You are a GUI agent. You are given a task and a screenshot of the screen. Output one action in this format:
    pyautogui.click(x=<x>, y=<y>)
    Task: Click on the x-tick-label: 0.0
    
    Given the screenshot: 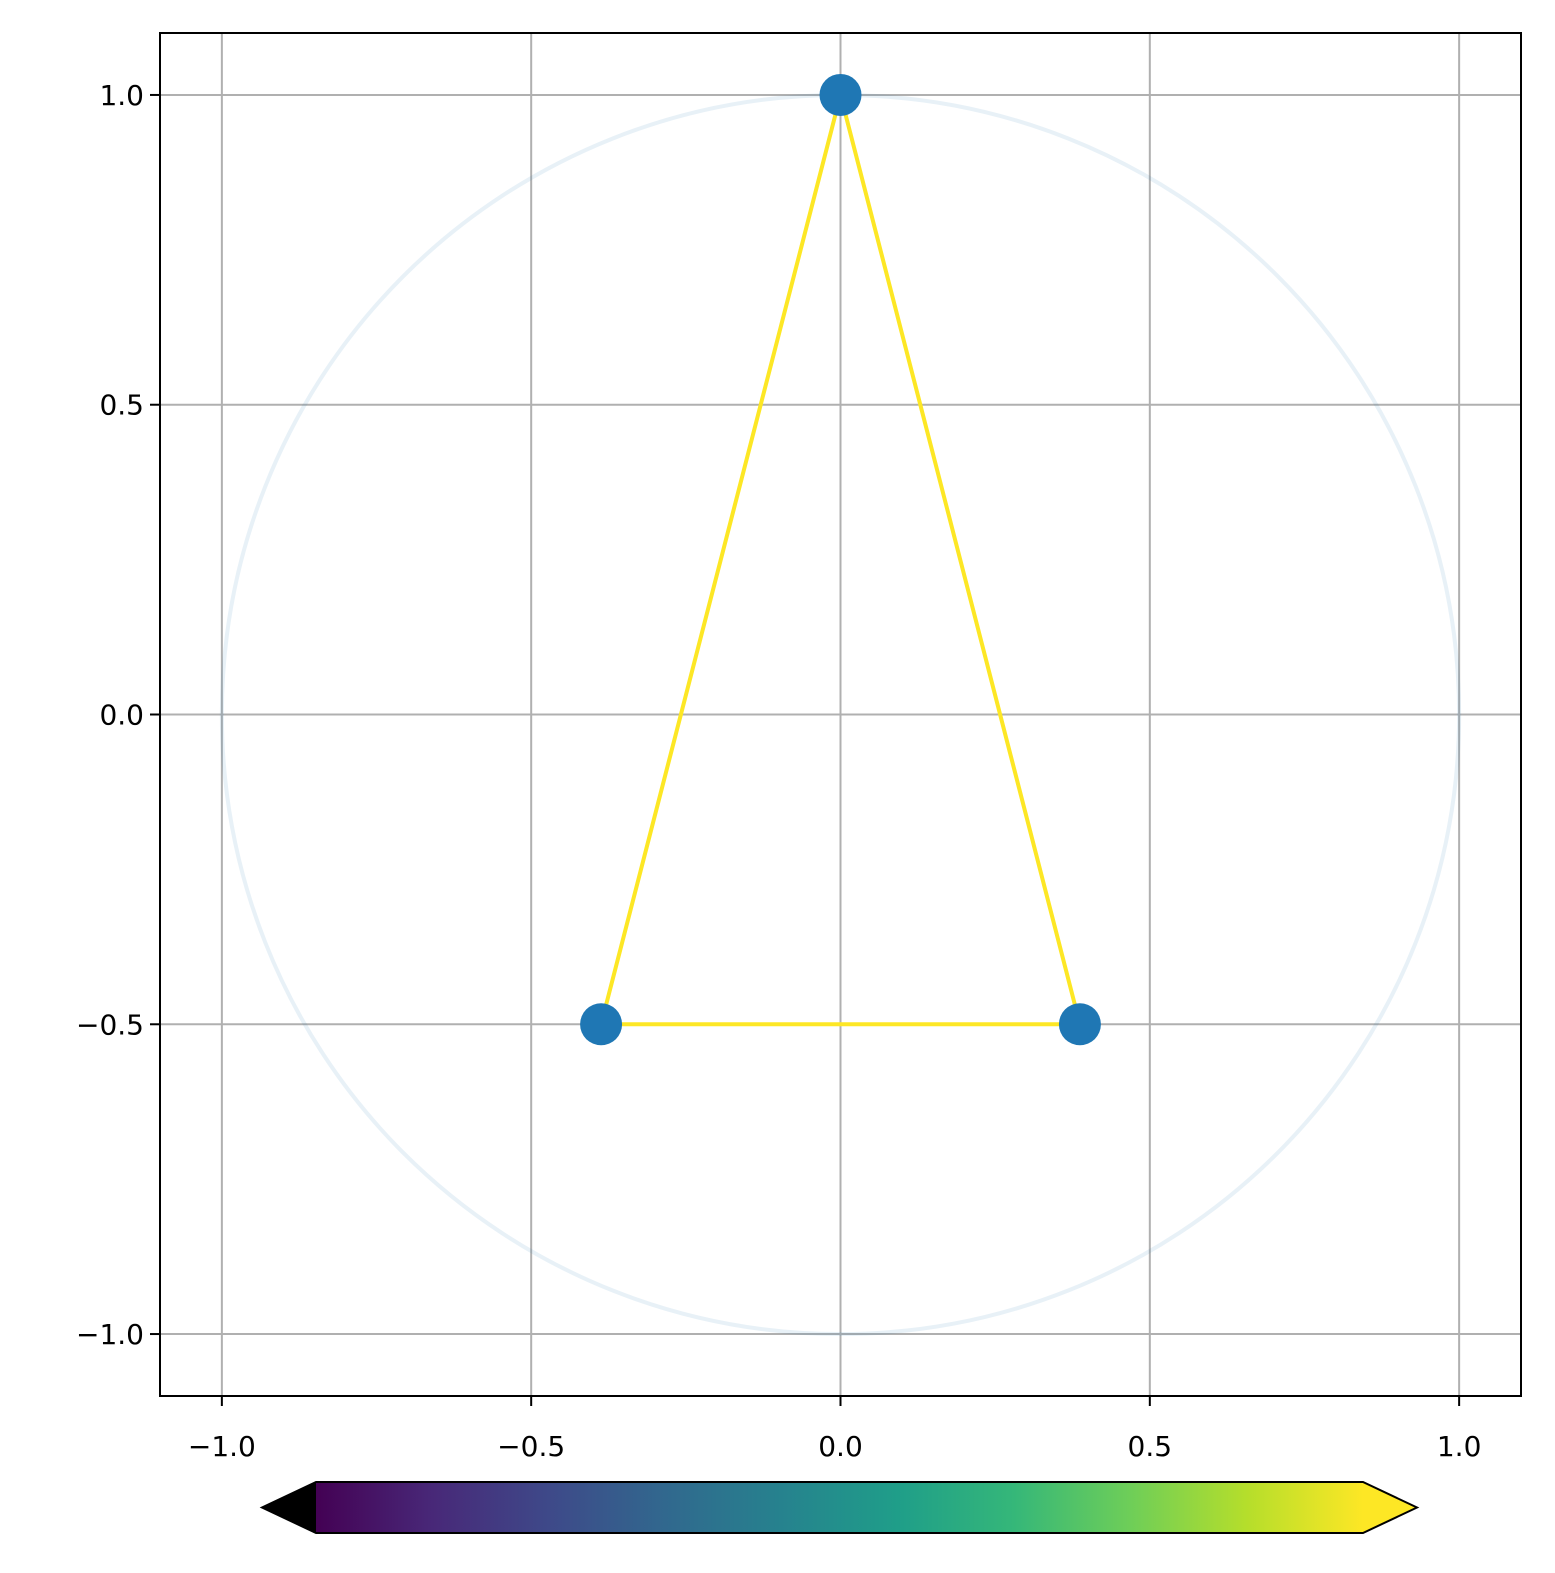 What is the action you would take?
    pyautogui.click(x=840, y=1446)
    